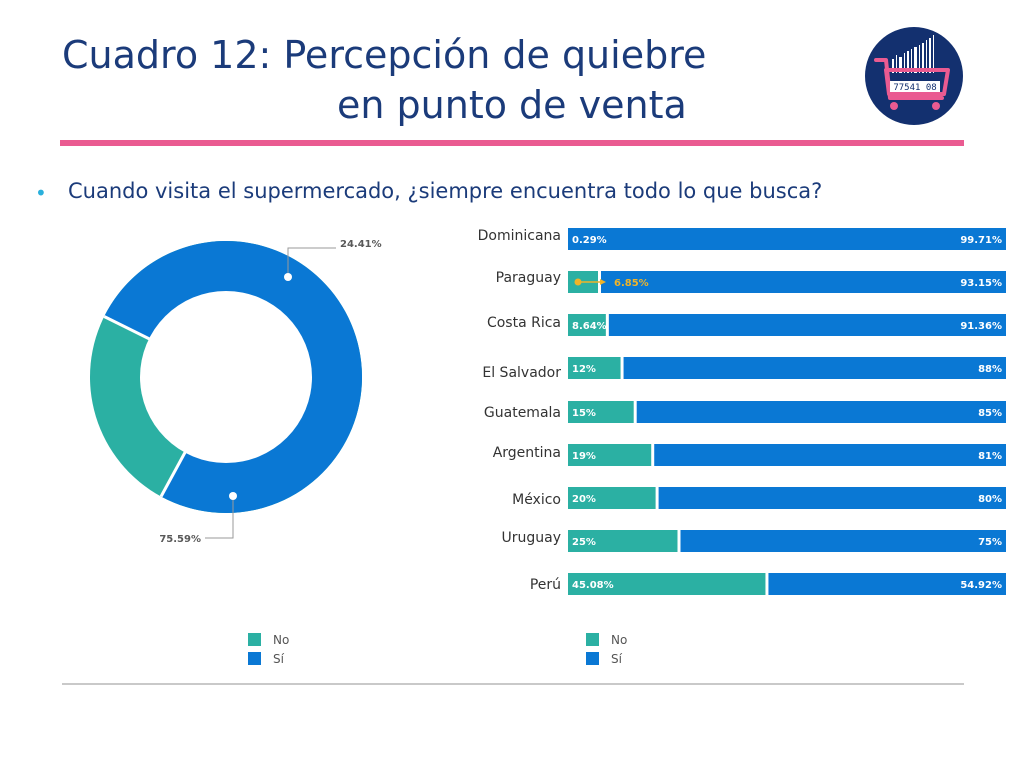 The height and width of the screenshot is (768, 1024). What do you see at coordinates (526, 453) in the screenshot?
I see `category-label-argentina: Argentina` at bounding box center [526, 453].